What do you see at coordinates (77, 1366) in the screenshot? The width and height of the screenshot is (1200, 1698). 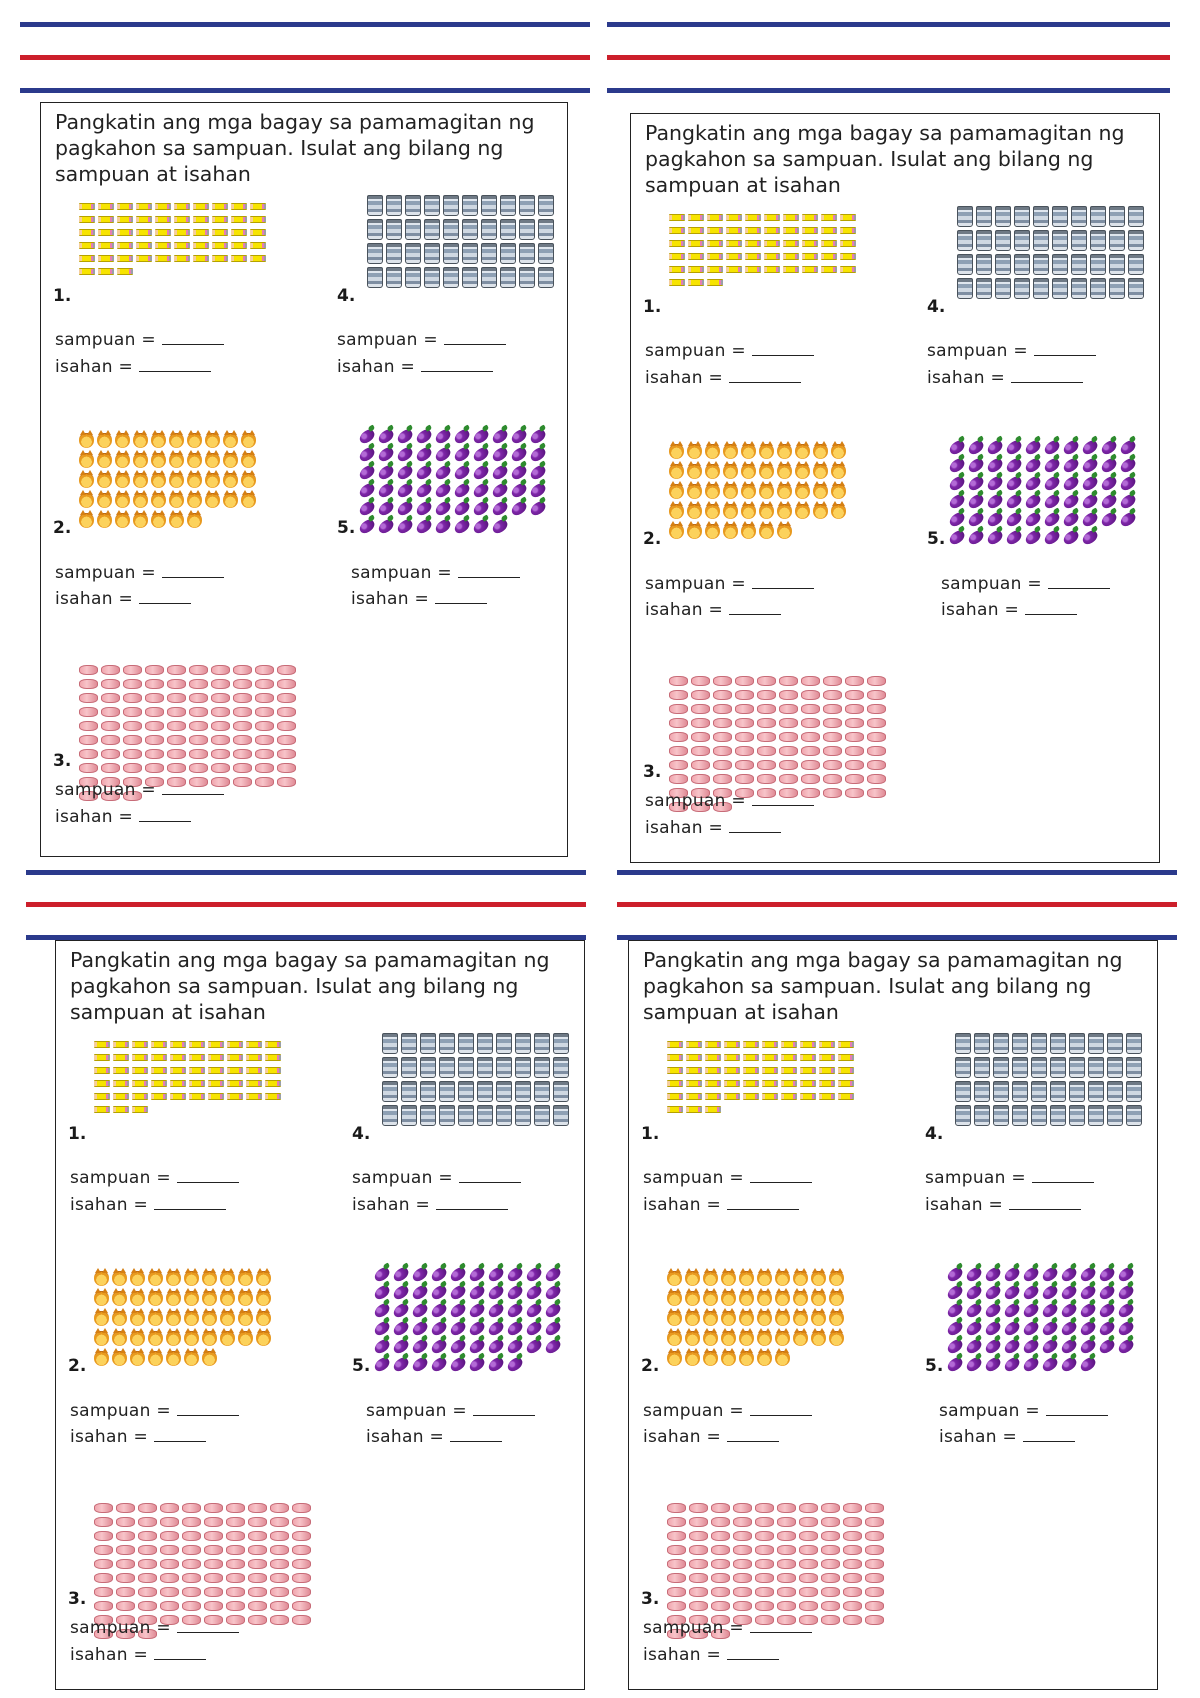 I see `item-number: 2.` at bounding box center [77, 1366].